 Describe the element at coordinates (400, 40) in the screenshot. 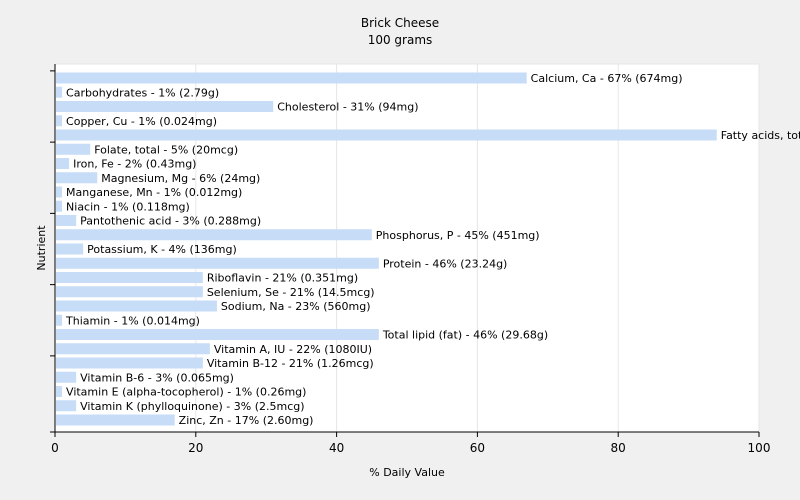

I see `chart-subtitle: 100 grams` at that location.